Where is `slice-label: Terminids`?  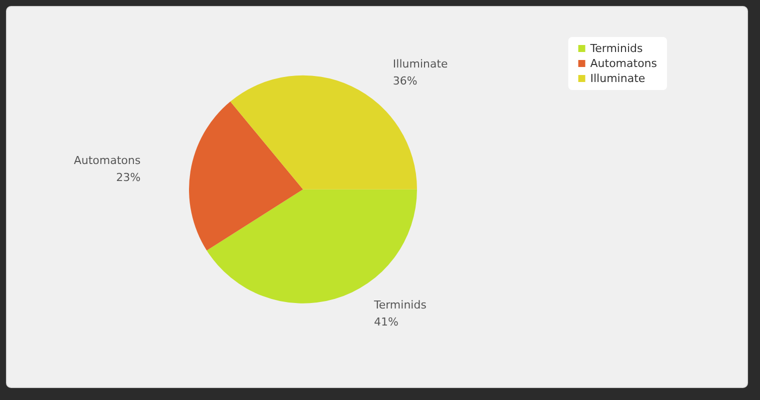
slice-label: Terminids is located at coordinates (399, 305).